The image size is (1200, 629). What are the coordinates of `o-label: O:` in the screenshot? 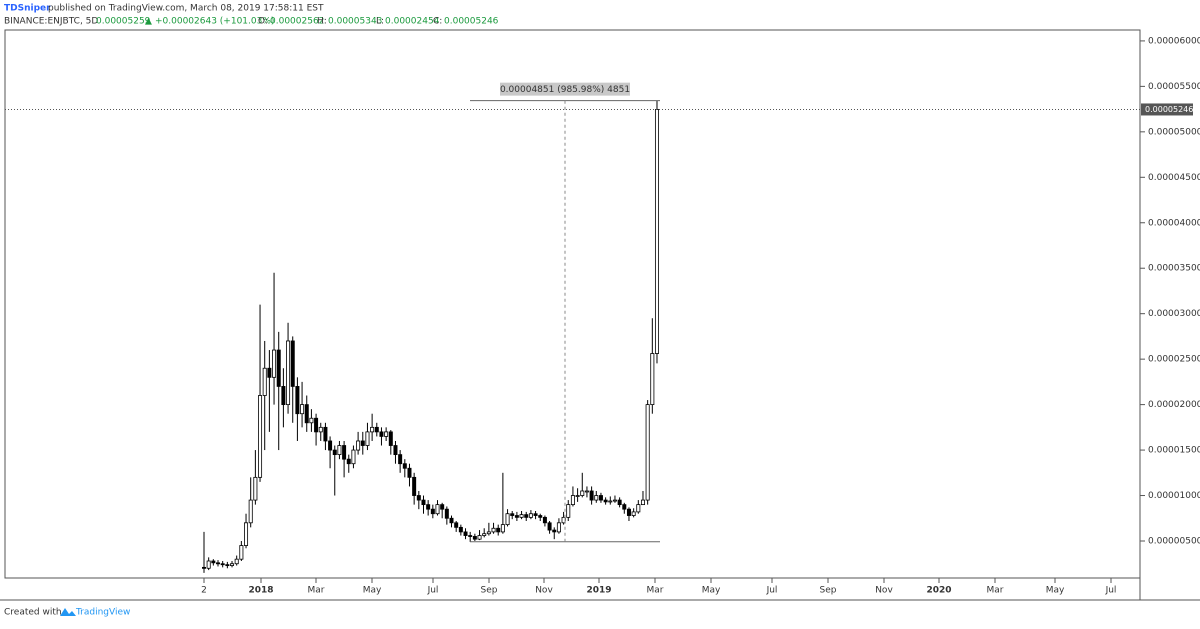 It's located at (263, 22).